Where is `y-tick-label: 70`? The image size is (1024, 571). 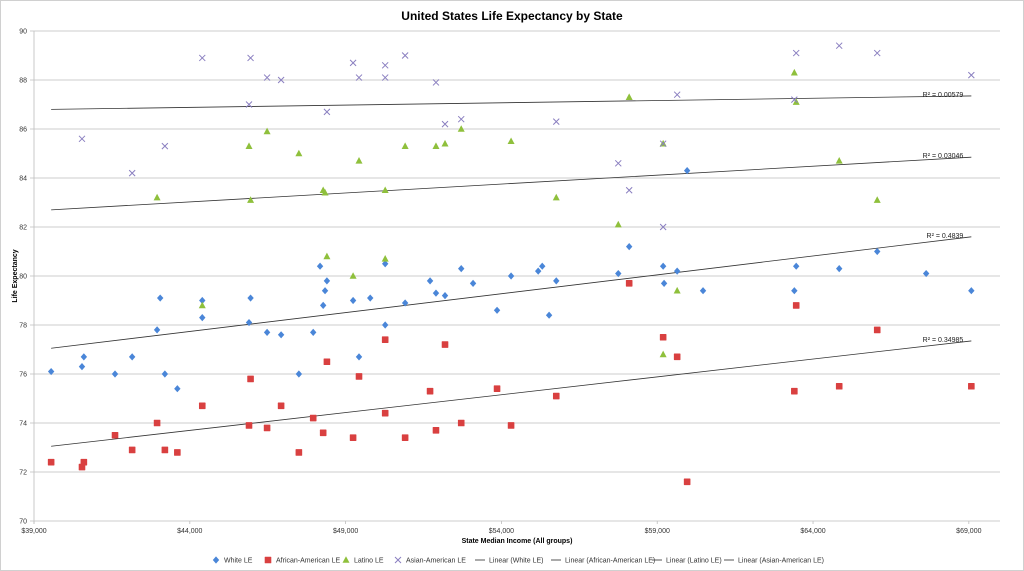 y-tick-label: 70 is located at coordinates (23, 522).